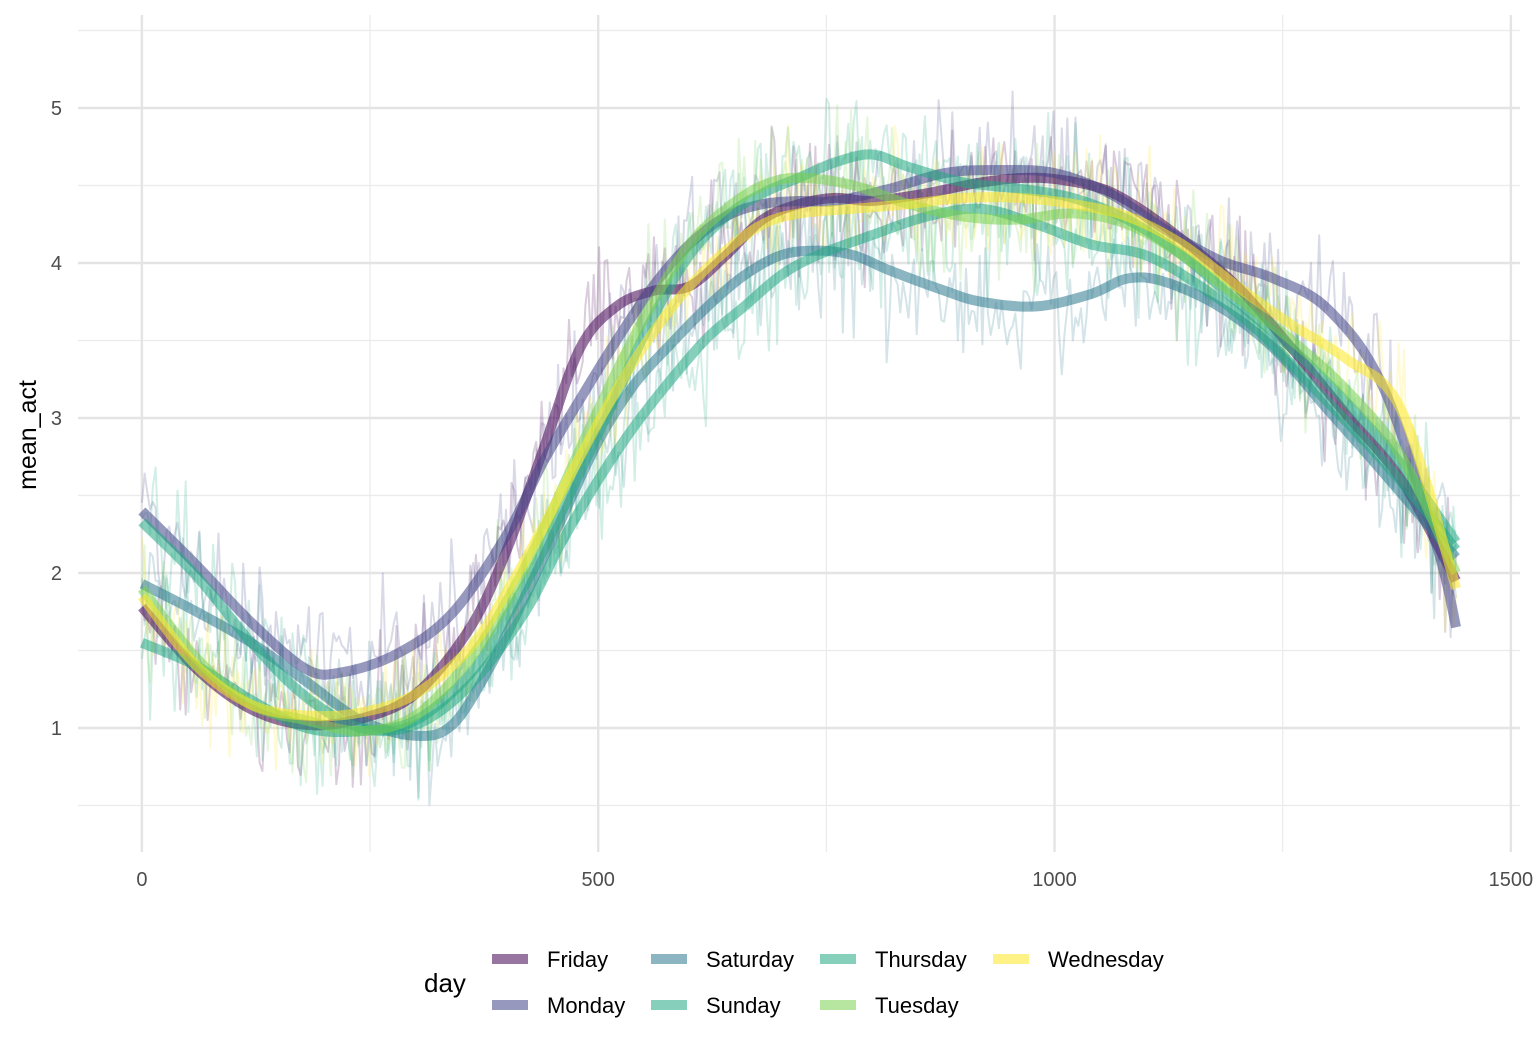  I want to click on legend-item-monday: Monday, so click(558, 1005).